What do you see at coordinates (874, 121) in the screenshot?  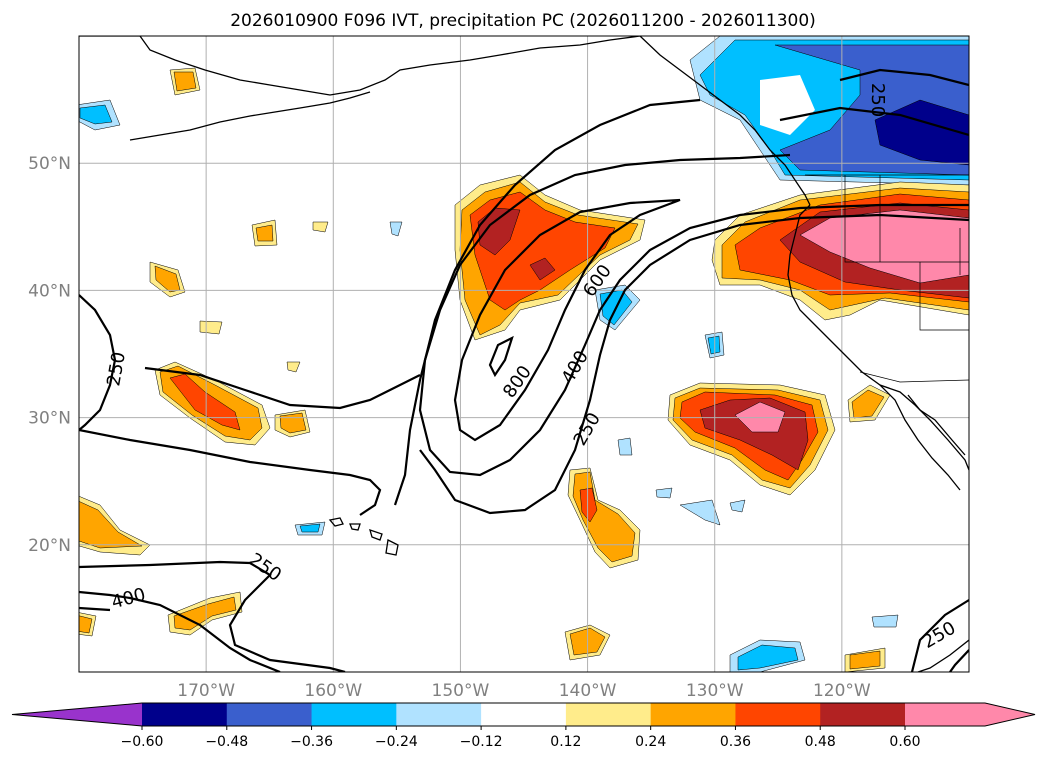 I see `ivt-contour-250-ne2` at bounding box center [874, 121].